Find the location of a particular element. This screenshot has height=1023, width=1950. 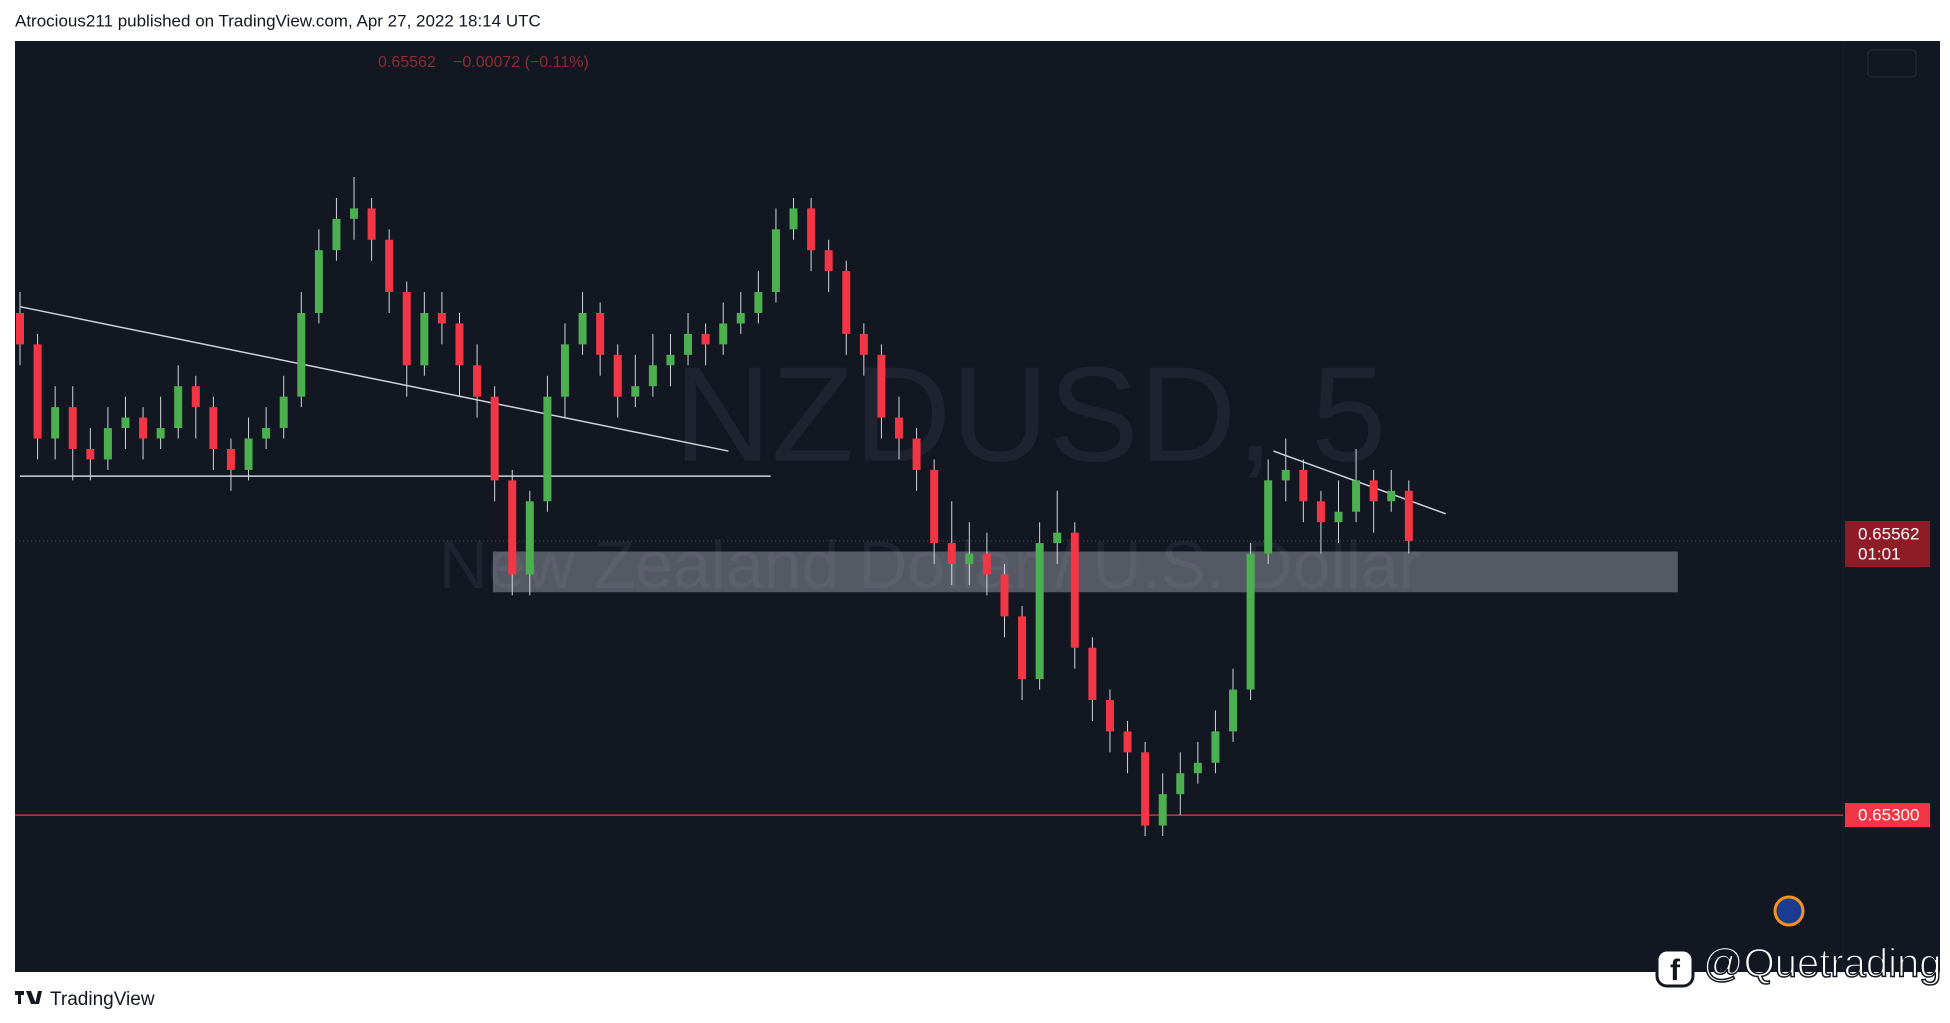

last-price-box is located at coordinates (1887, 544).